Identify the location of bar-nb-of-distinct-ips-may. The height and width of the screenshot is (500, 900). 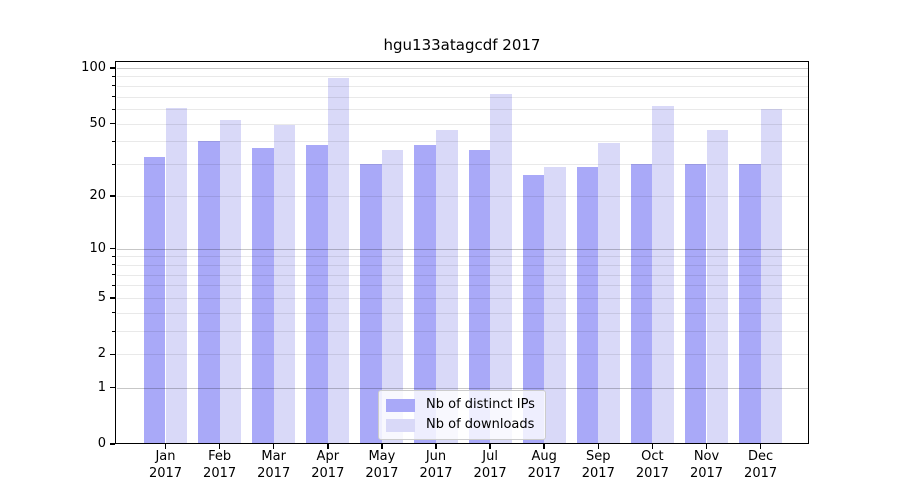
(371, 304).